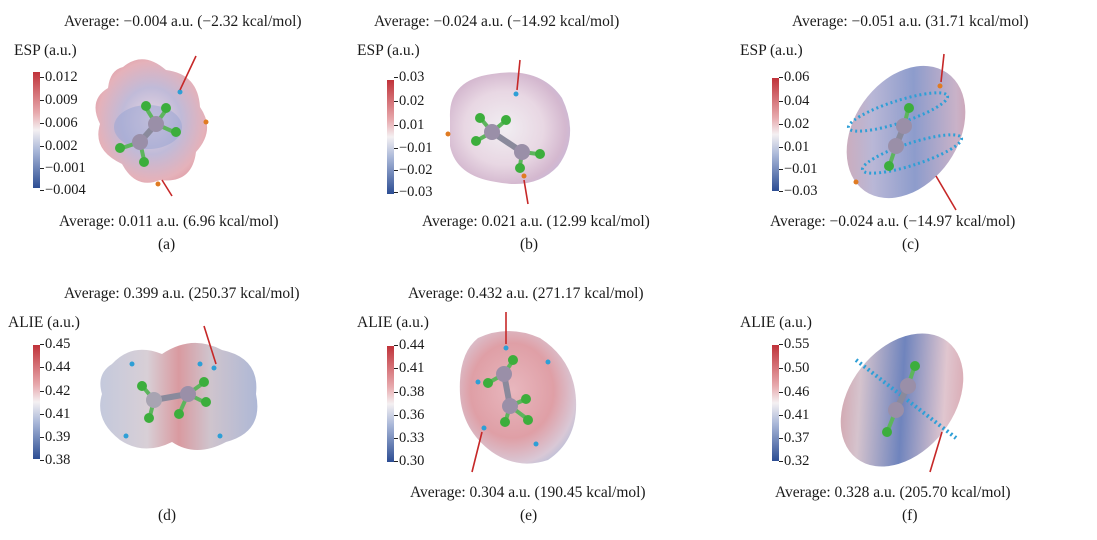 The width and height of the screenshot is (1097, 540). Describe the element at coordinates (63, 168) in the screenshot. I see `tick-a-4: −0.001` at that location.